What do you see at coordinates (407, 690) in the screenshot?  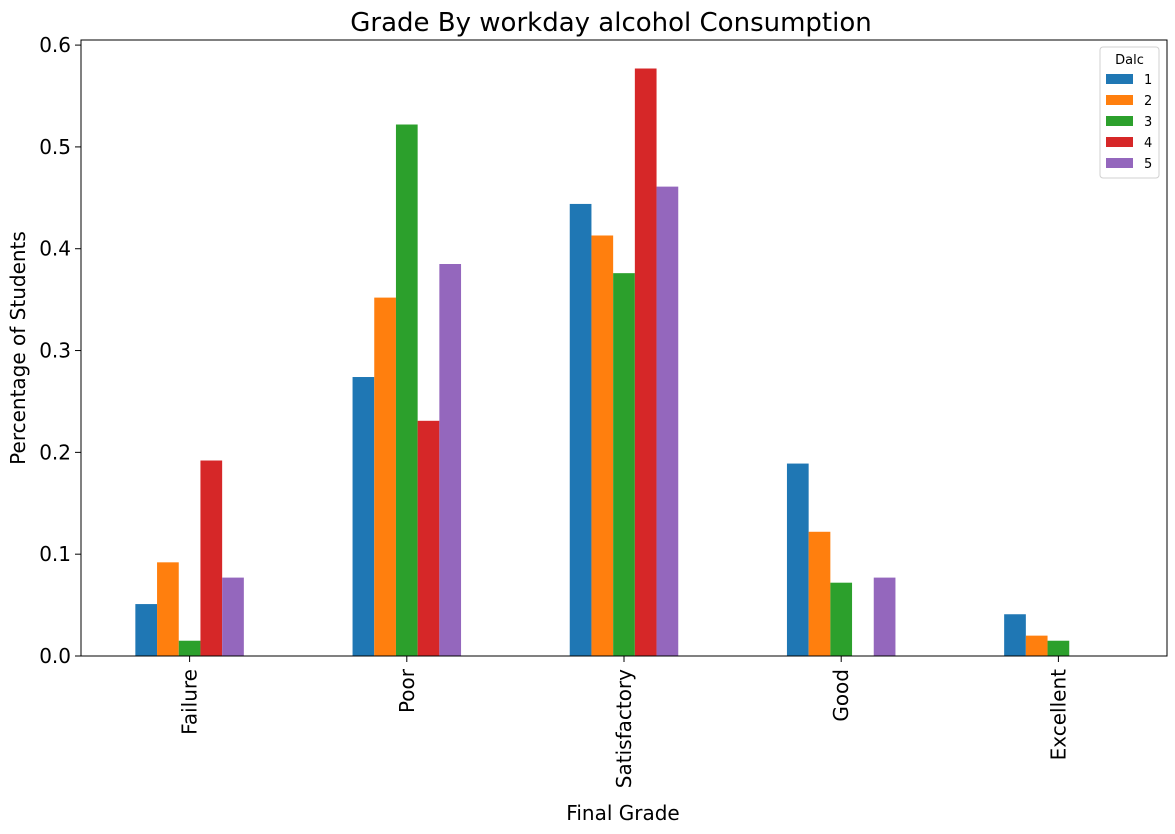 I see `x-tick-label-poor: Poor` at bounding box center [407, 690].